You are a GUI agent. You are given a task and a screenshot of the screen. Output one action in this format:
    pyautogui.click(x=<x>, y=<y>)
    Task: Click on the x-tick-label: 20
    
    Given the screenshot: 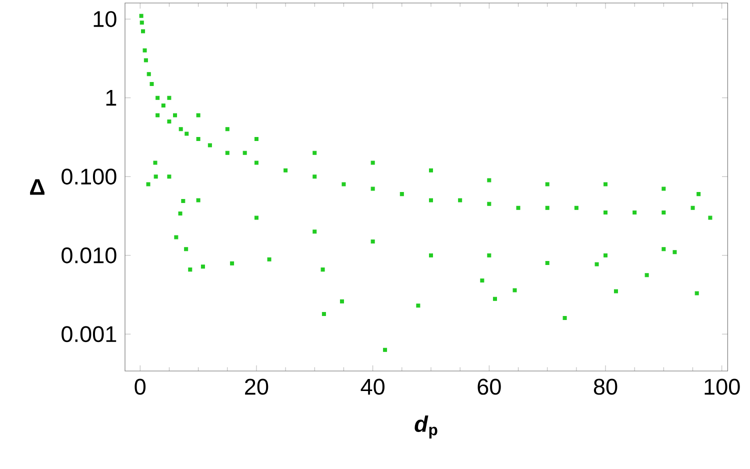 What is the action you would take?
    pyautogui.click(x=256, y=386)
    